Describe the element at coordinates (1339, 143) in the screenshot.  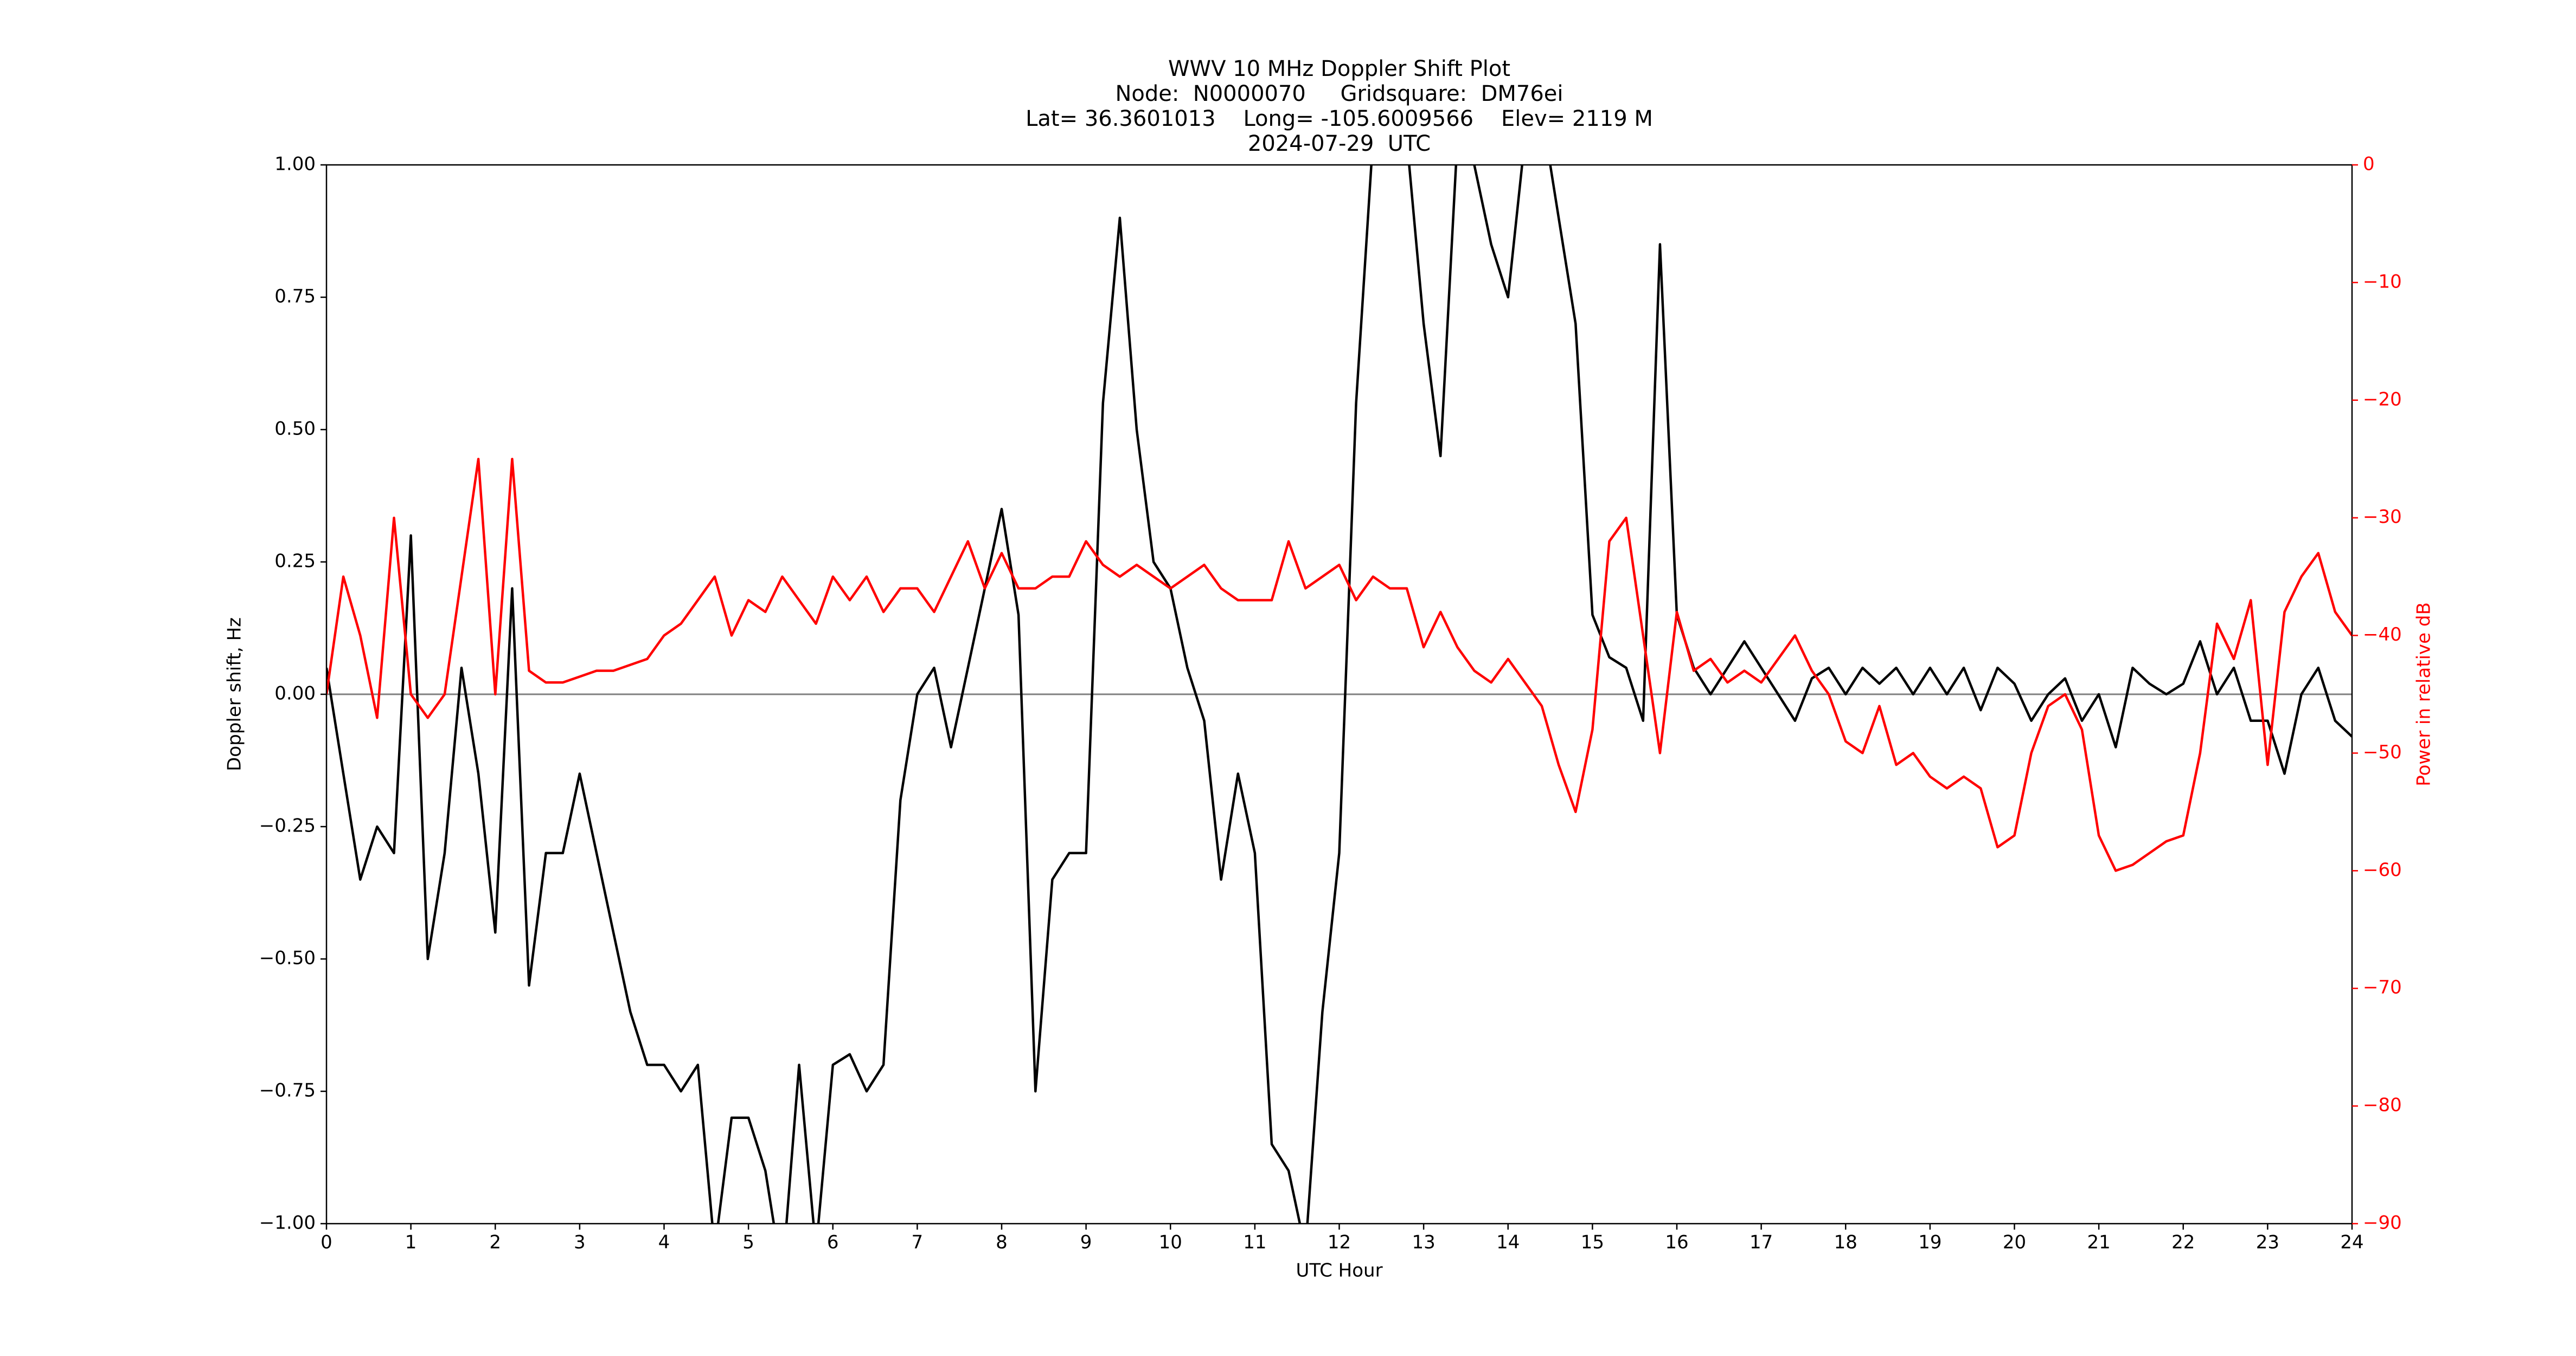
I see `chart-title: 2024-07-29 UTC` at that location.